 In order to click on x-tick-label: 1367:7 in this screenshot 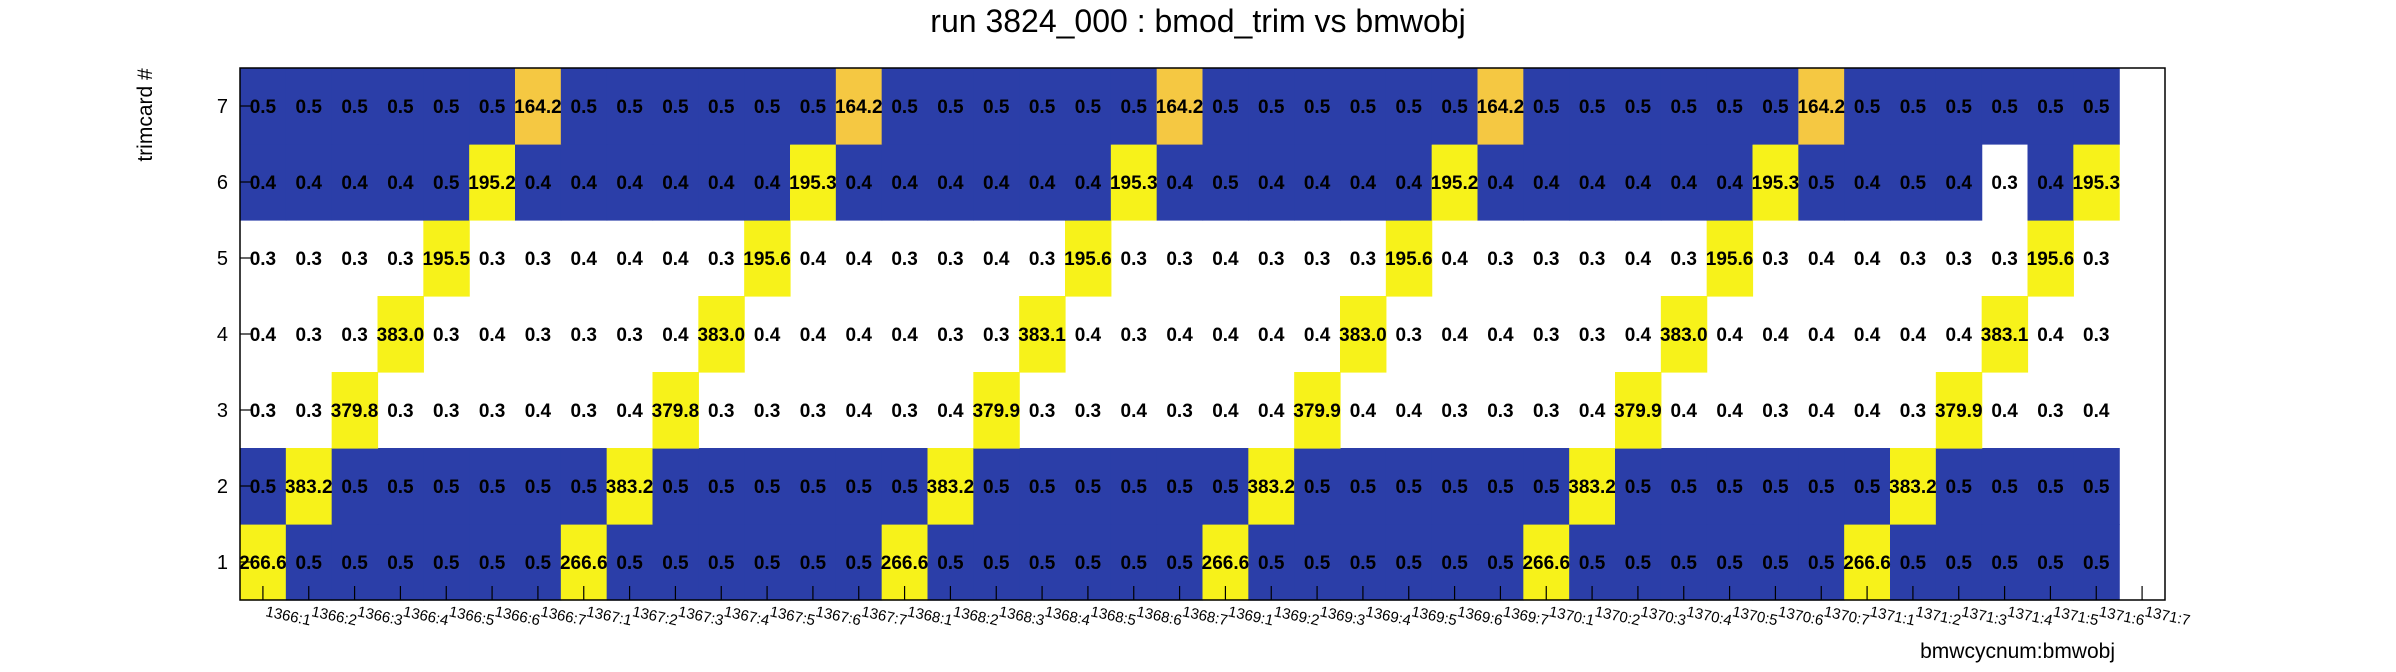, I will do `click(884, 616)`.